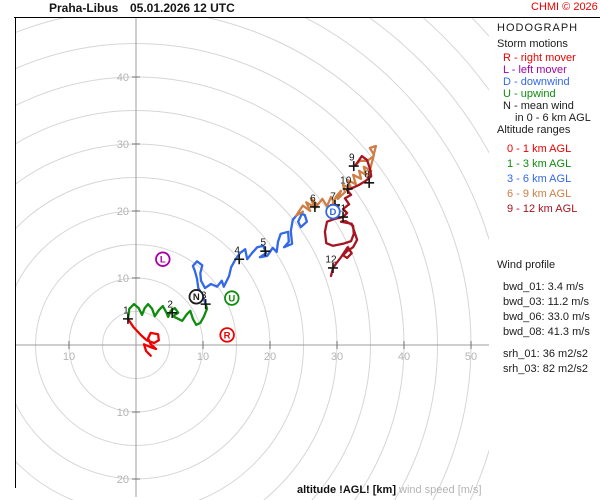 Image resolution: width=600 pixels, height=500 pixels. I want to click on station-name: Praha-Libus, so click(84, 8).